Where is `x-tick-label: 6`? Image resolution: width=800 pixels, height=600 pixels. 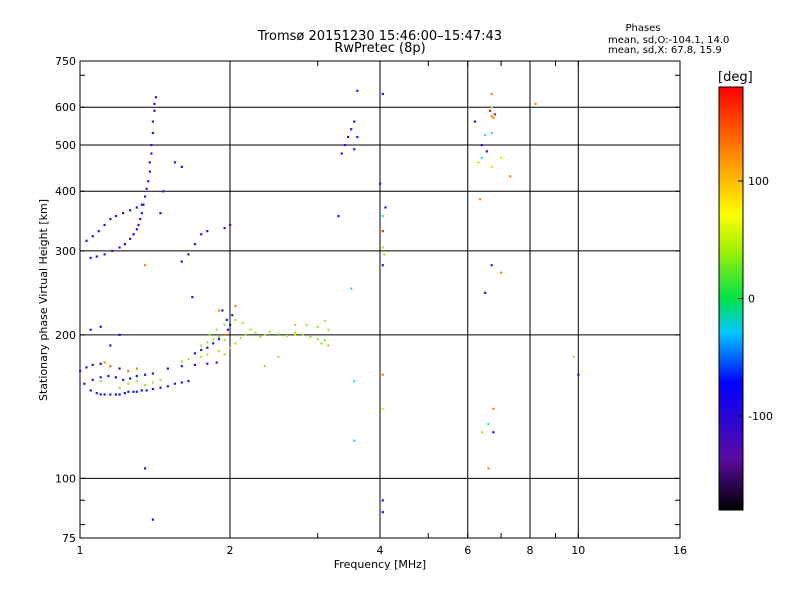 x-tick-label: 6 is located at coordinates (467, 550).